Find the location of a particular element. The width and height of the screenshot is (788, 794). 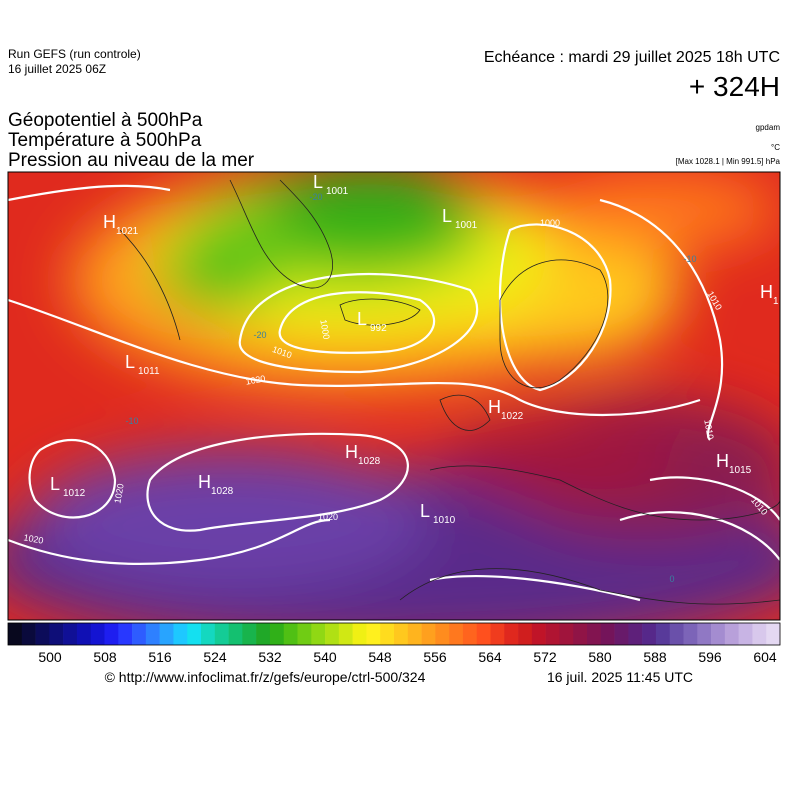

colorbar-tick-label: 540 is located at coordinates (325, 657).